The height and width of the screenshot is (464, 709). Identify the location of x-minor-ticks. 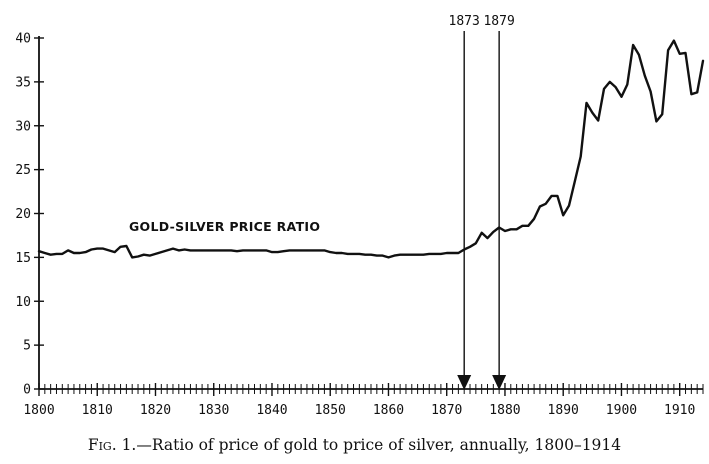
(371, 389).